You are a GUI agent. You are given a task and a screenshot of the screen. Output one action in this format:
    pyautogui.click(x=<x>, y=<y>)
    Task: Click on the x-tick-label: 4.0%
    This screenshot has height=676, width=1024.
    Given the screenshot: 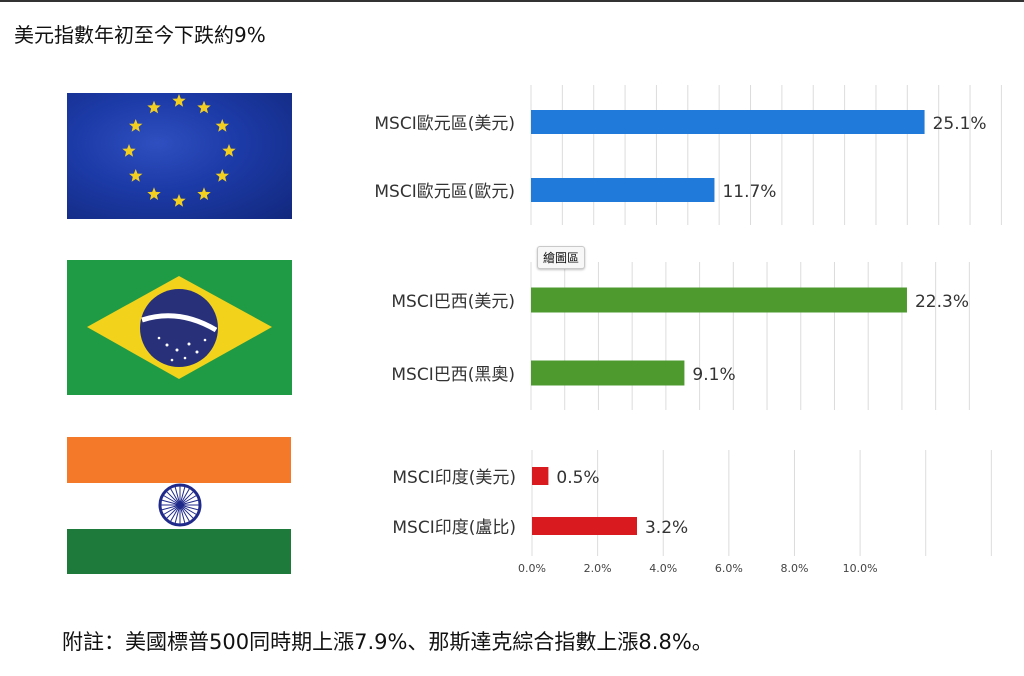 What is the action you would take?
    pyautogui.click(x=663, y=568)
    